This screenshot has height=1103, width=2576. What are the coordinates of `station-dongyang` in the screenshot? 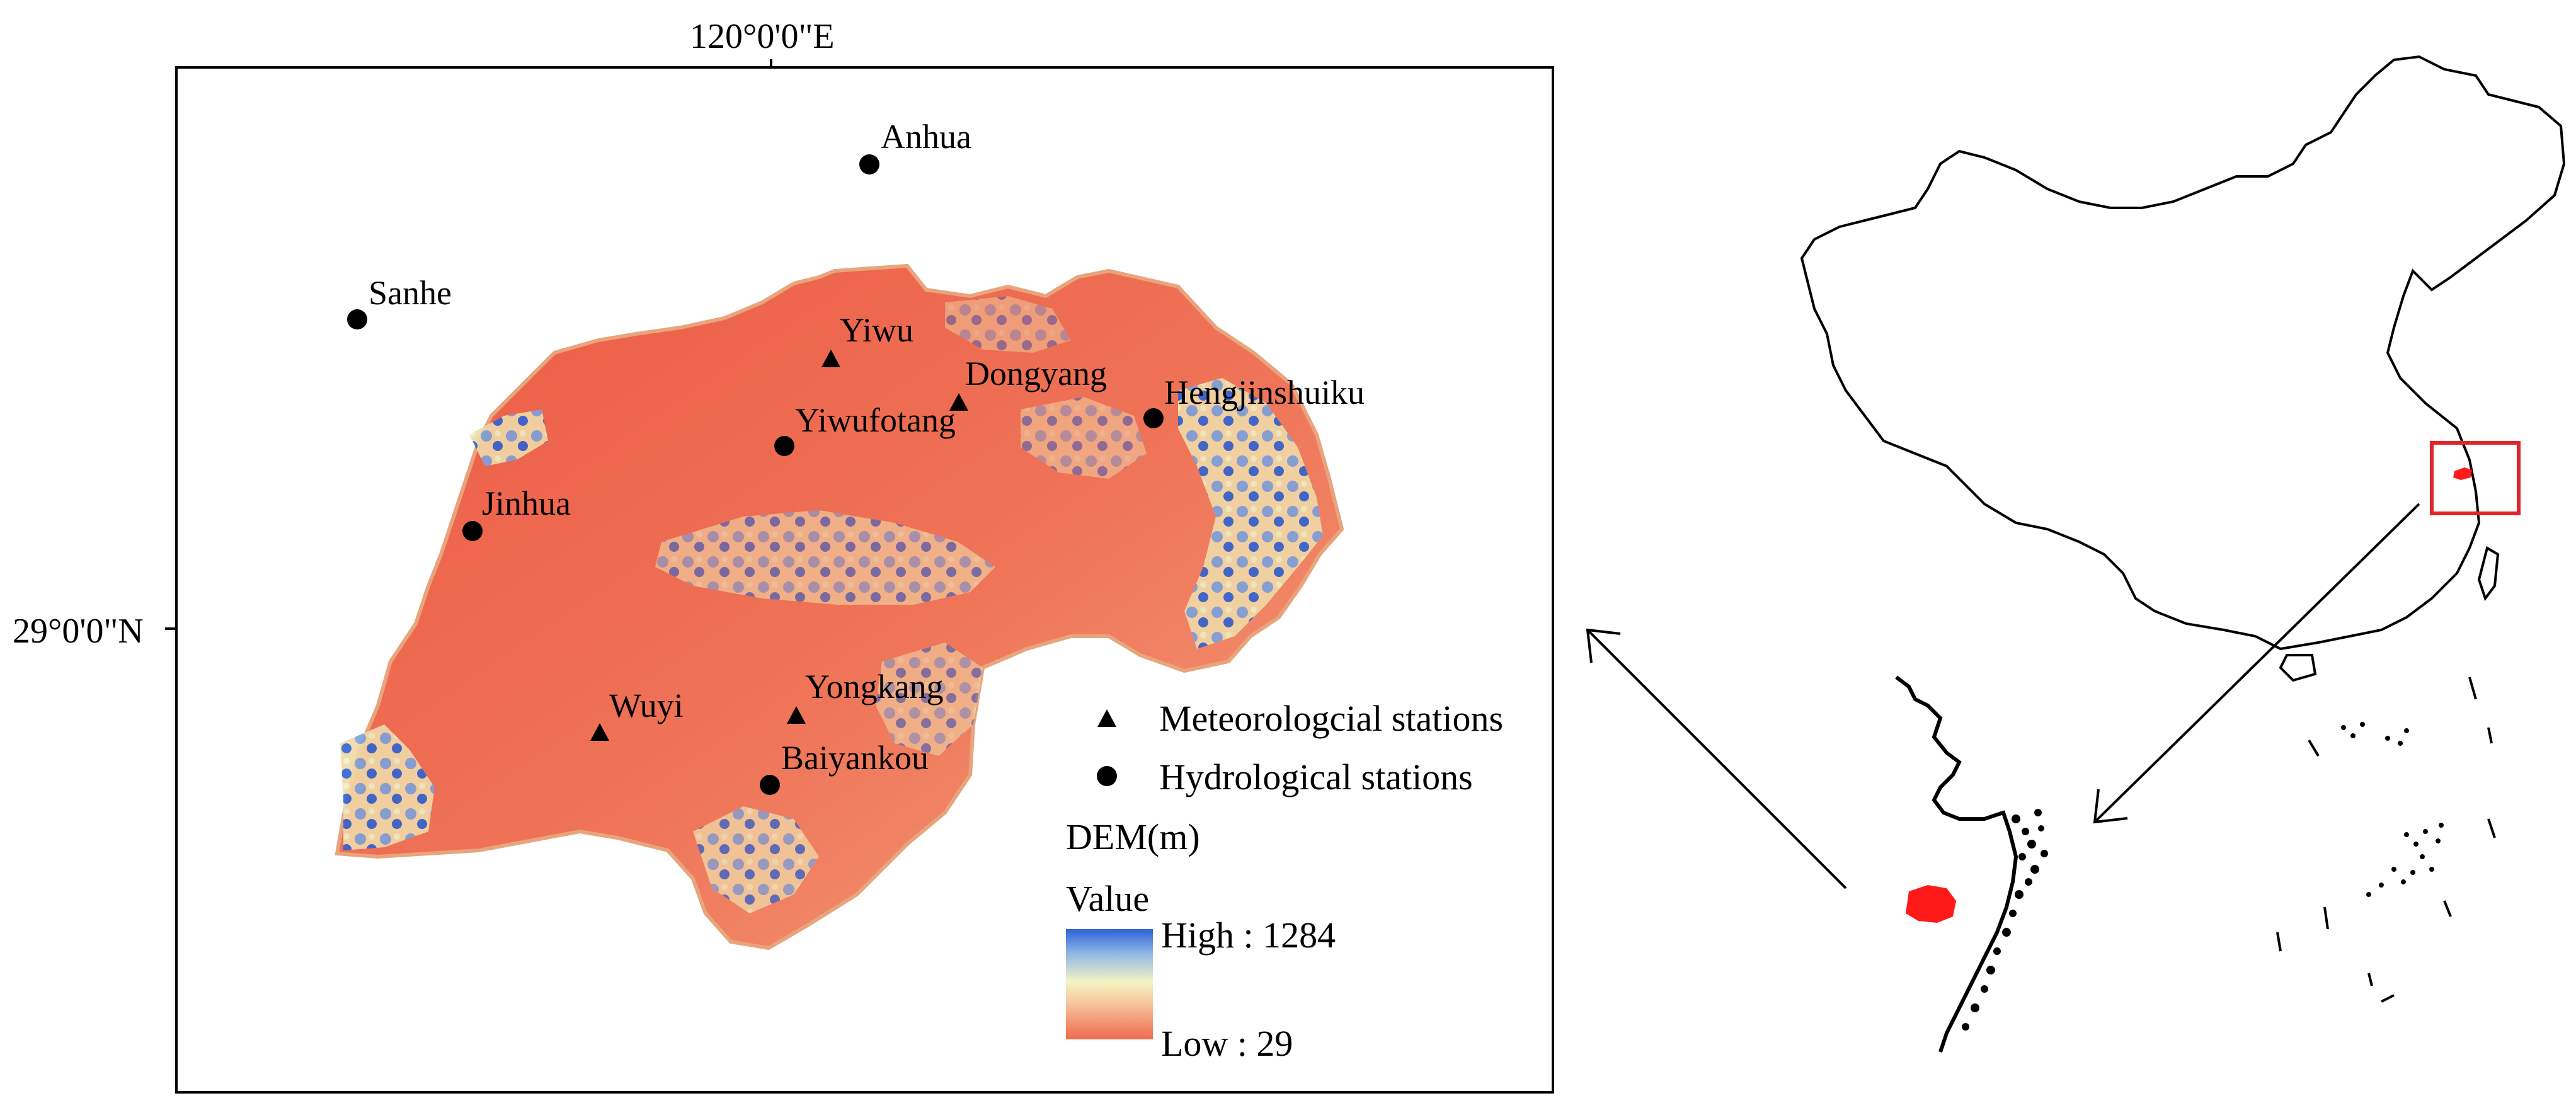 It's located at (959, 402).